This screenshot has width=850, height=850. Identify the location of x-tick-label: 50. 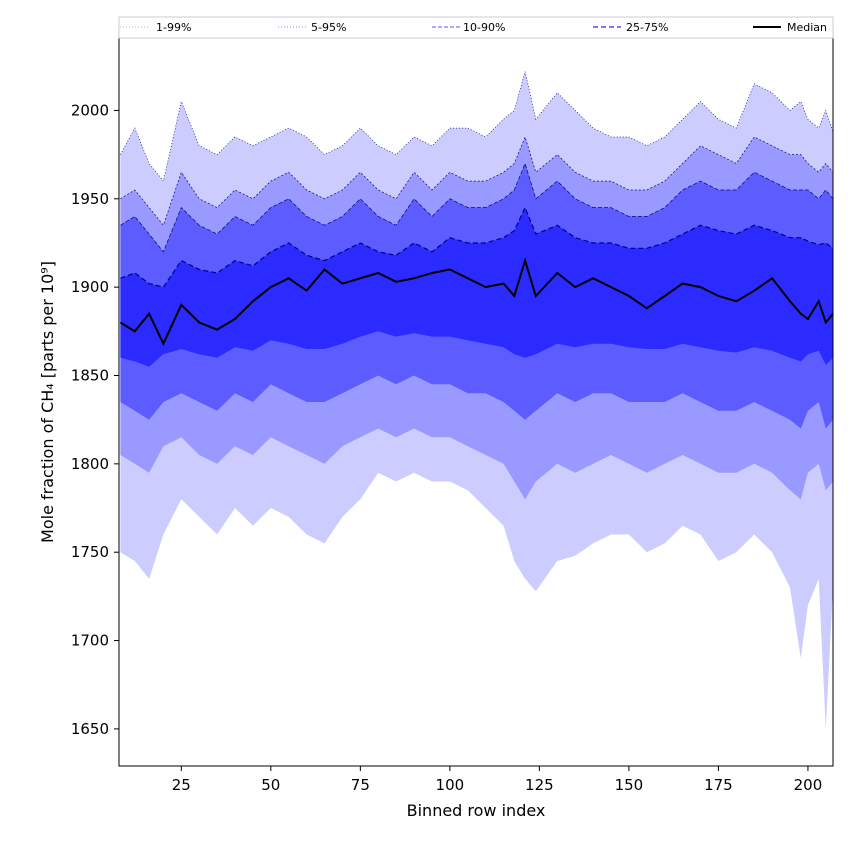
(270, 785).